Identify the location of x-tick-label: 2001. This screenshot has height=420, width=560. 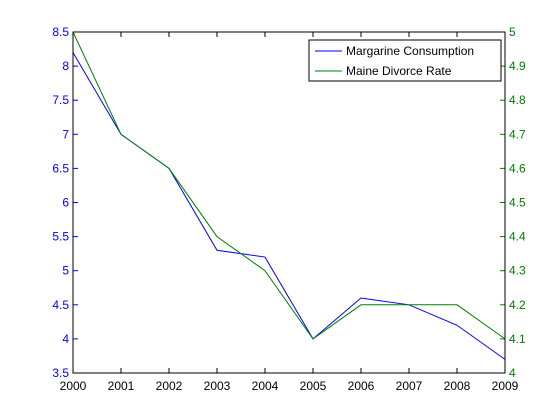
(121, 386).